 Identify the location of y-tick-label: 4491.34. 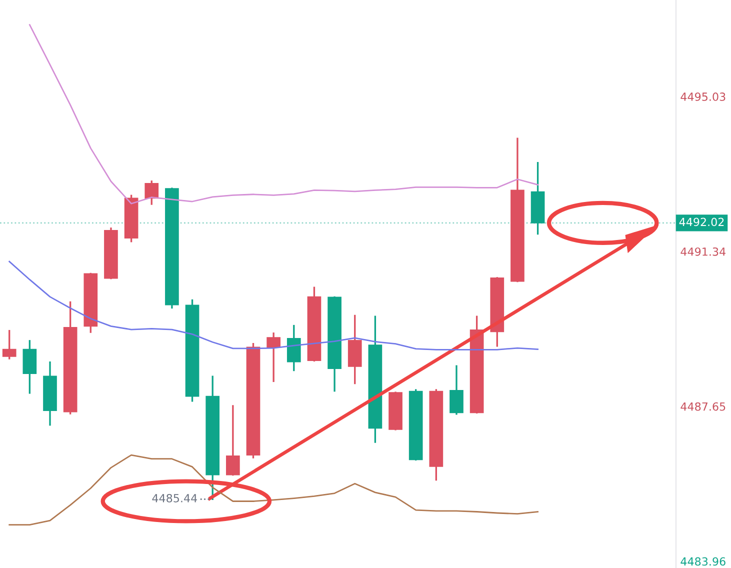
(703, 251).